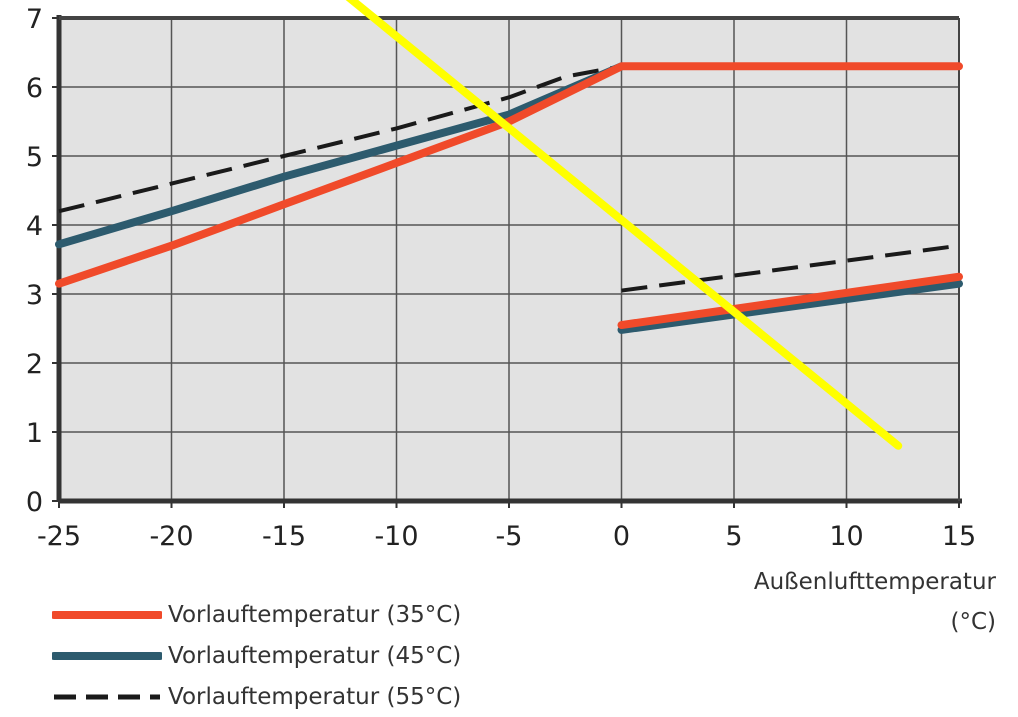  Describe the element at coordinates (34, 295) in the screenshot. I see `y-tick-label: 3` at that location.